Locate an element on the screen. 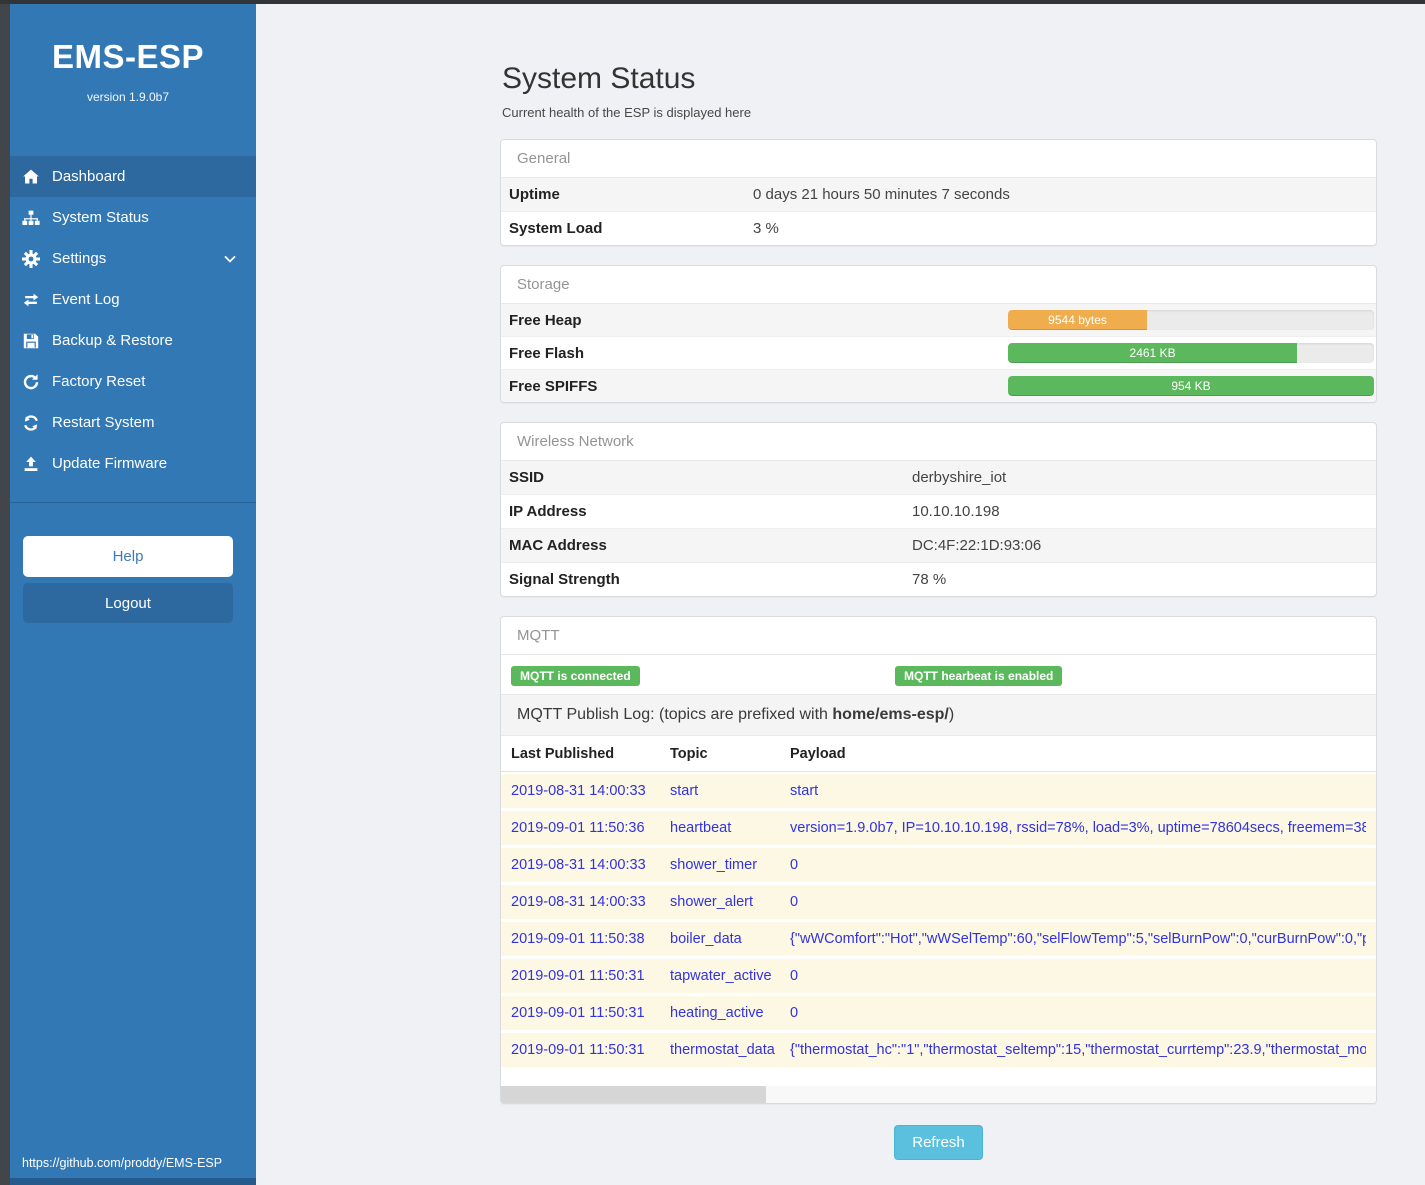 Image resolution: width=1425 pixels, height=1185 pixels. mqtt-log-row: 2019-08-31 14:00:33 shower_timer 0 is located at coordinates (938, 866).